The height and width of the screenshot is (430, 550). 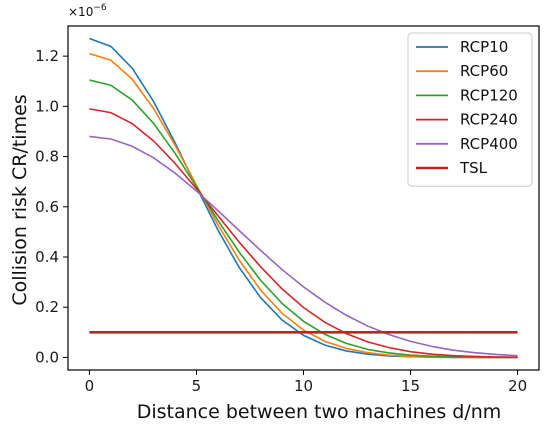 I want to click on x-axis-ticks: 0 5 10 15 20, so click(x=306, y=382).